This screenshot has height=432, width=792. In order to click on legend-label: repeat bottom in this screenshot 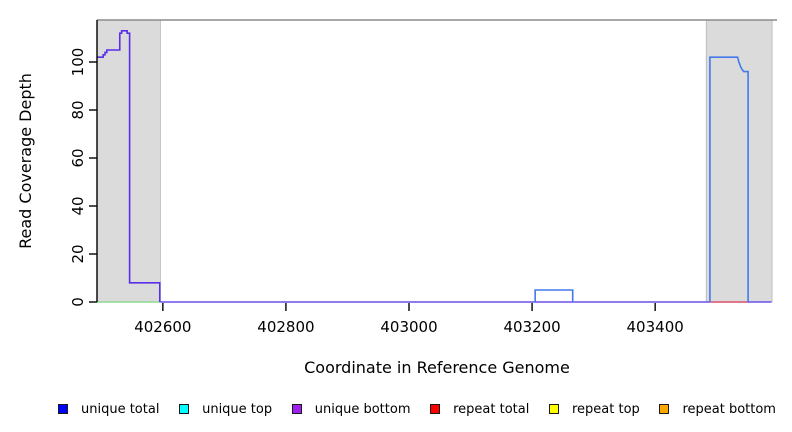, I will do `click(729, 409)`.